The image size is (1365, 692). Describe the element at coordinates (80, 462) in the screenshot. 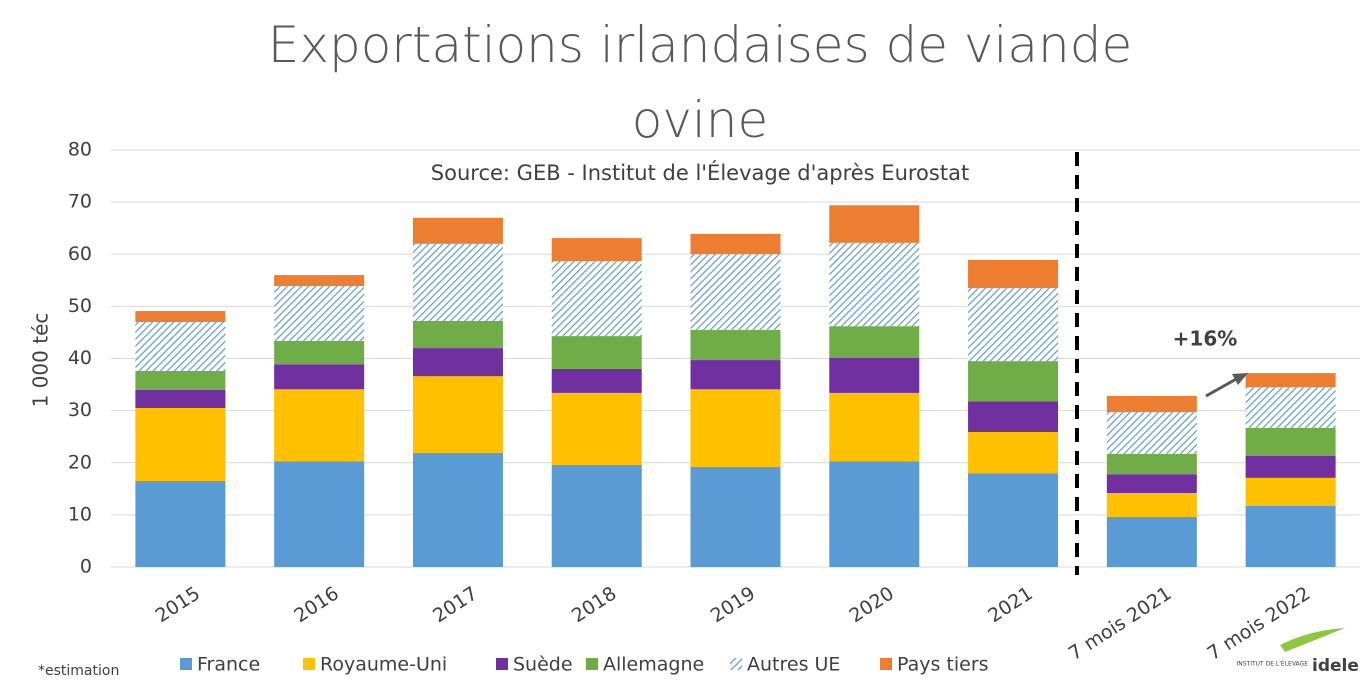

I see `y-tick-label: 20` at that location.